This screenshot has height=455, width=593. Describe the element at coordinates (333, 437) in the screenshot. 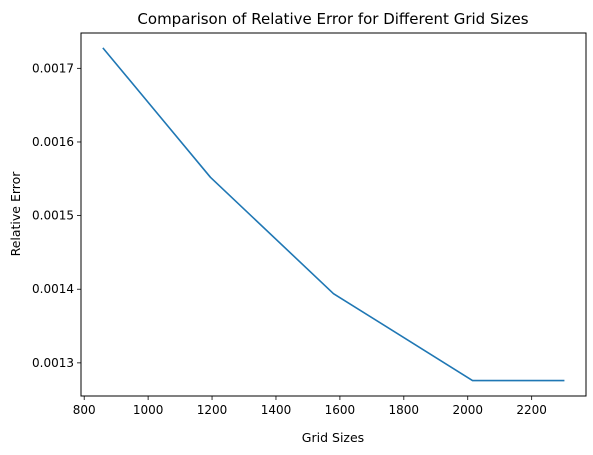

I see `x-axis-label: Grid Sizes` at that location.